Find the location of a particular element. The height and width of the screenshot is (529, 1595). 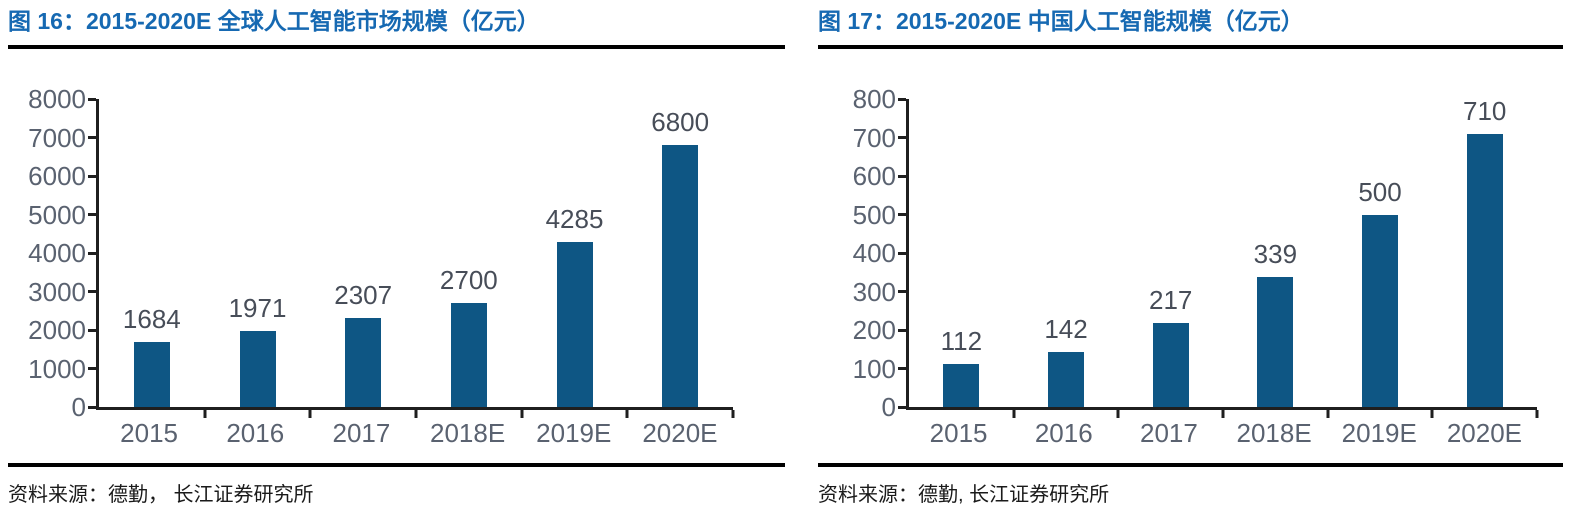

bar-value-label: 1971 is located at coordinates (257, 308).